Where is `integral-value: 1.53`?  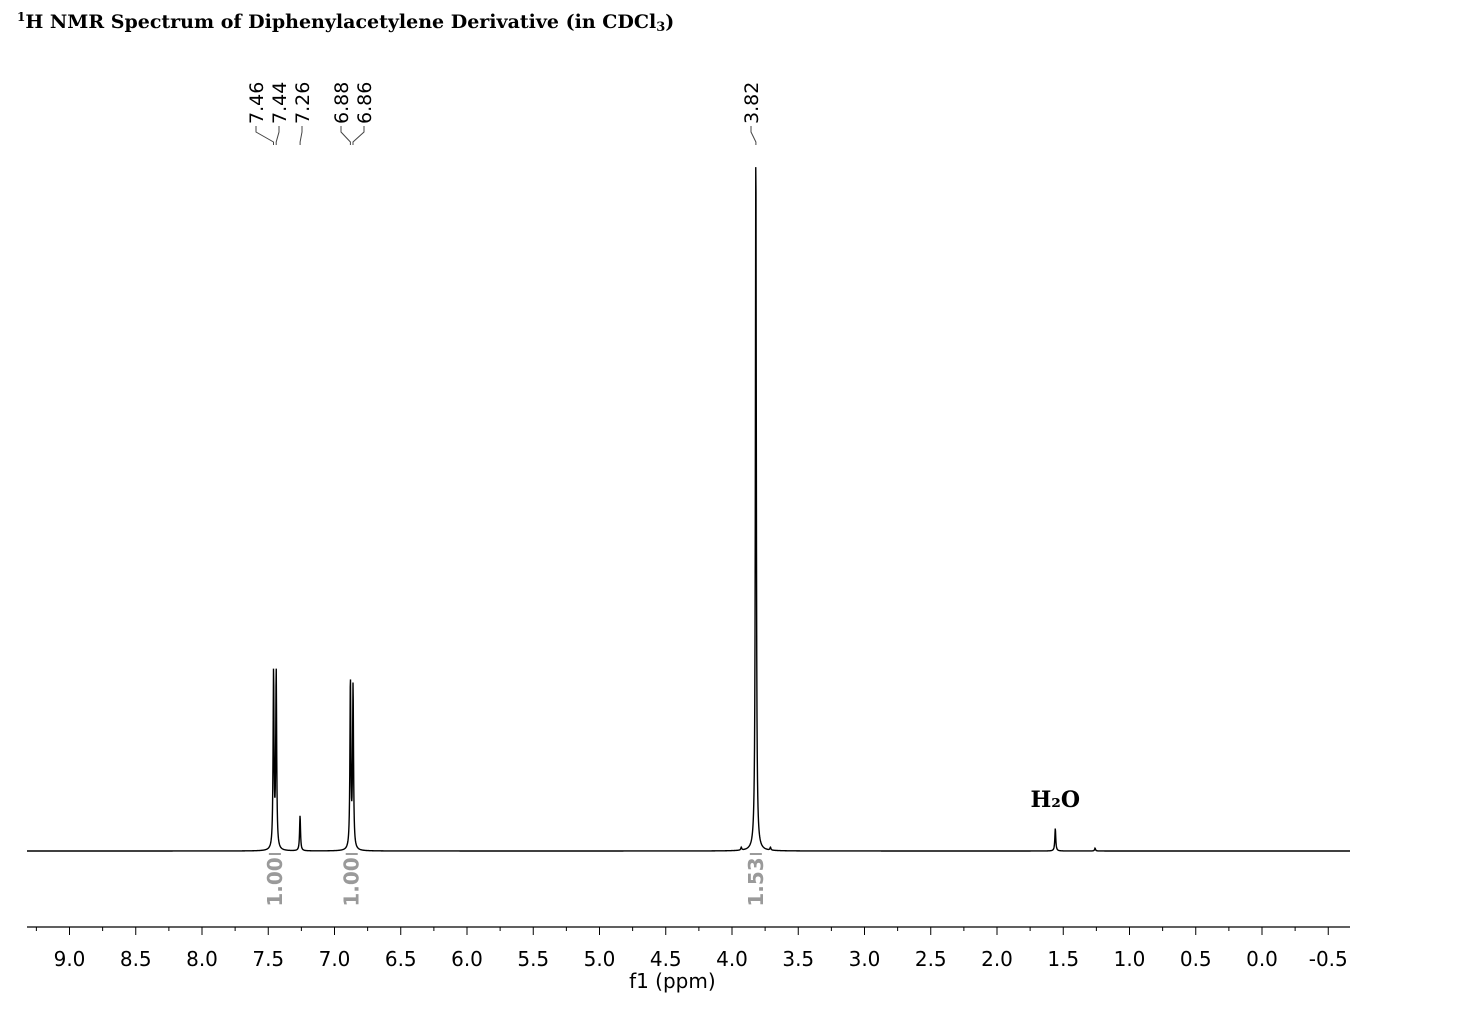 integral-value: 1.53 is located at coordinates (756, 881).